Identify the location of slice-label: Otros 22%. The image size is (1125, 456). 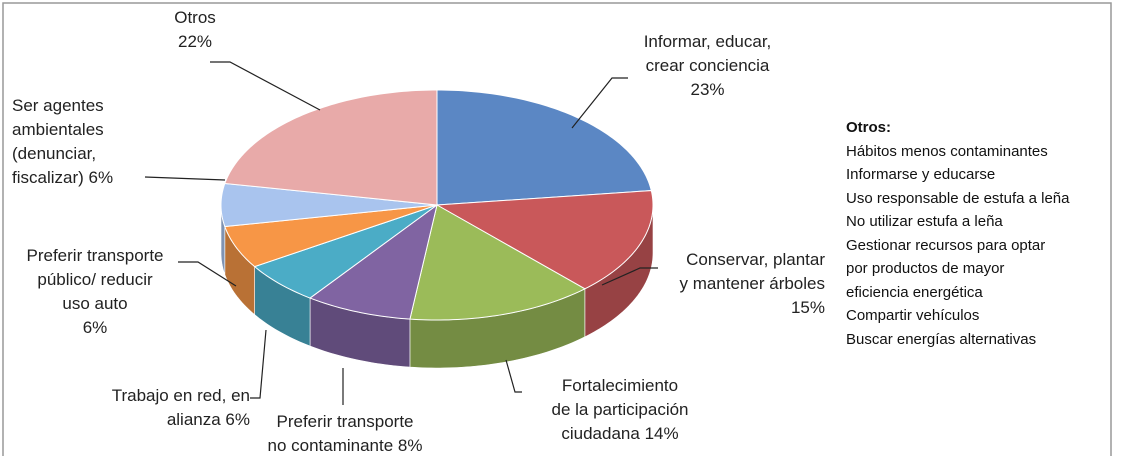
(195, 30).